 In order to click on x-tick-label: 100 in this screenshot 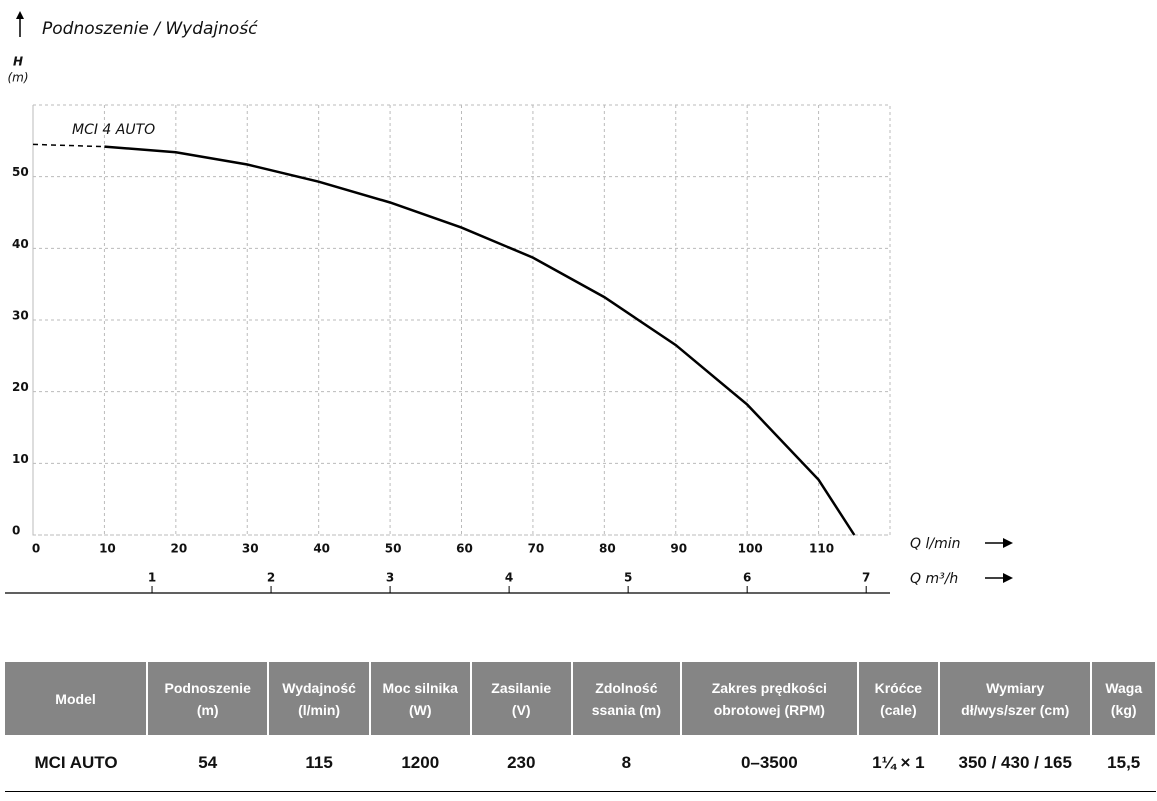, I will do `click(750, 549)`.